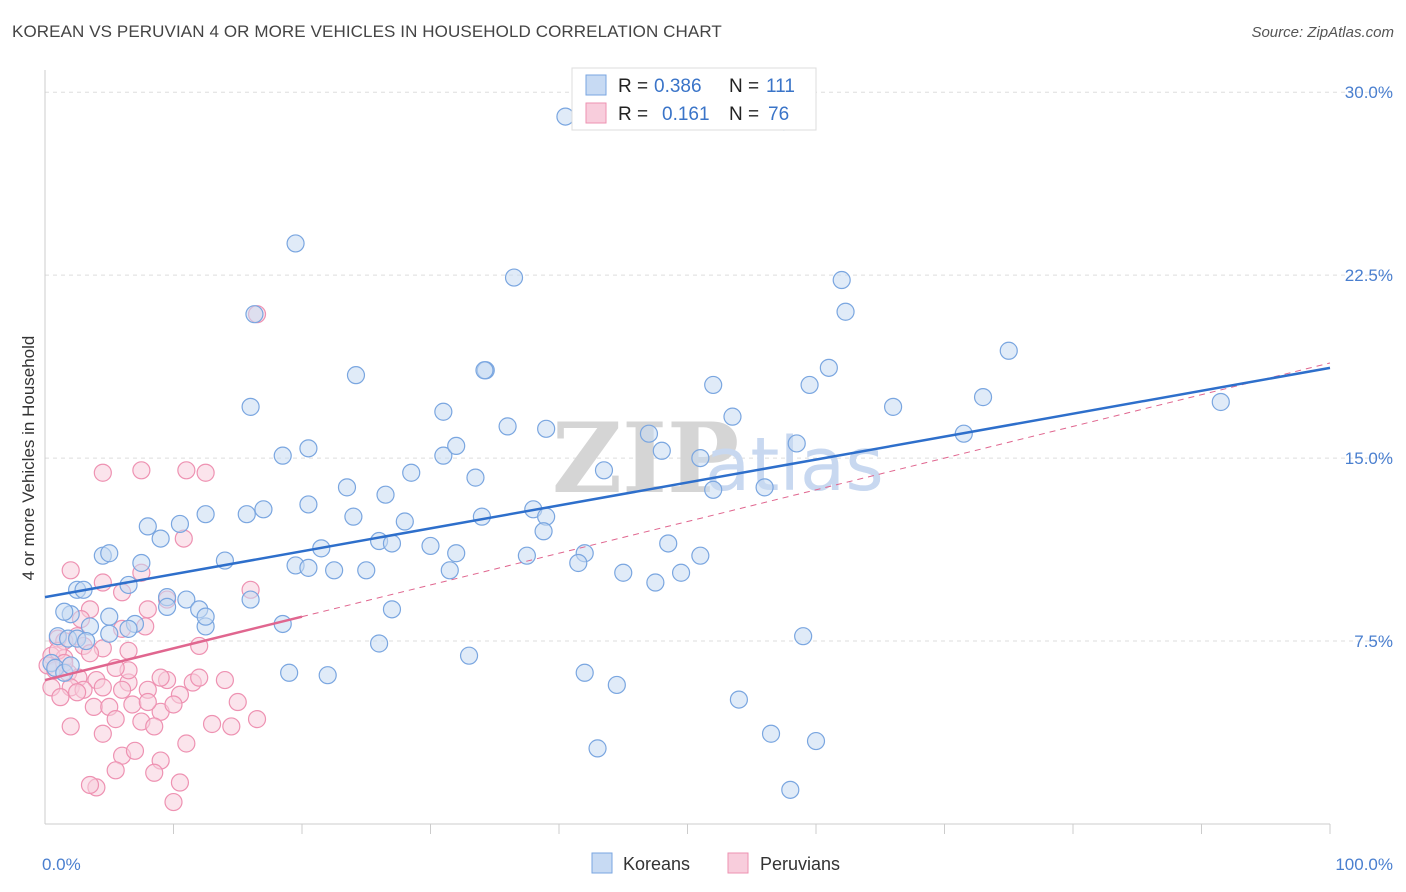  What do you see at coordinates (173, 648) in the screenshot?
I see `peruvian-trend-line` at bounding box center [173, 648].